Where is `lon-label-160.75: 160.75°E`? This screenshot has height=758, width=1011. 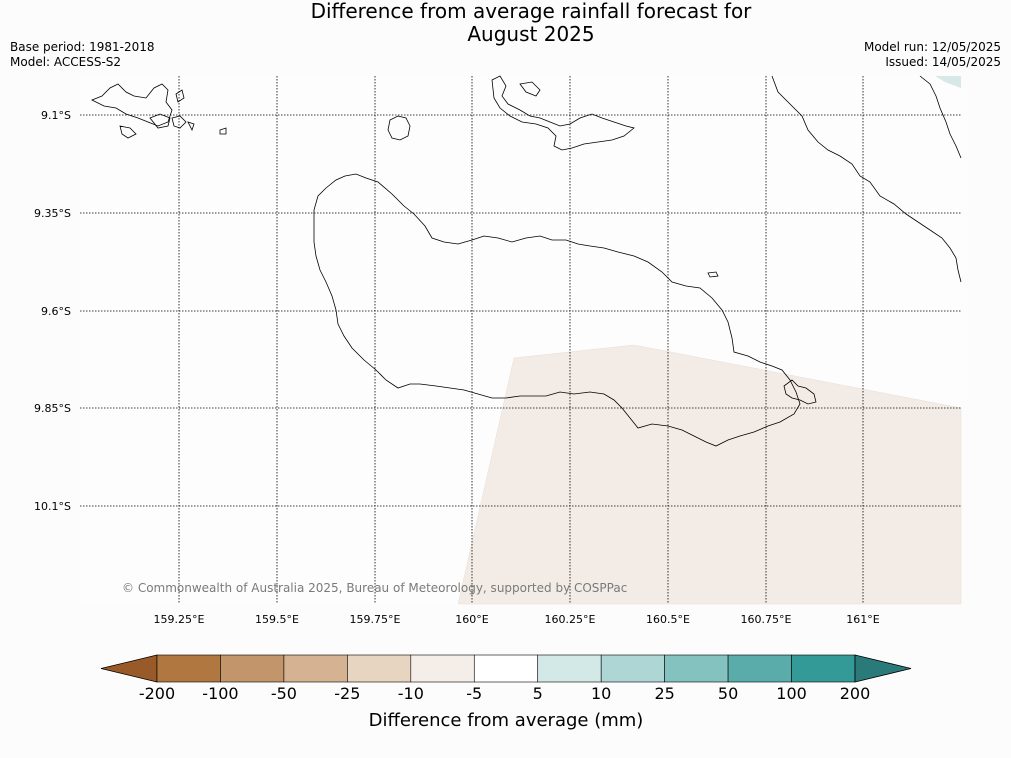
lon-label-160.75: 160.75°E is located at coordinates (766, 619).